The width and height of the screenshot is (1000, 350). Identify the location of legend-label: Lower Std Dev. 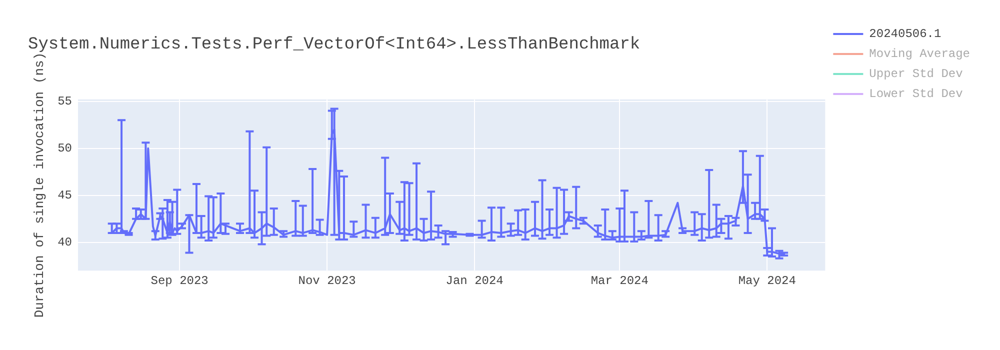
(916, 94).